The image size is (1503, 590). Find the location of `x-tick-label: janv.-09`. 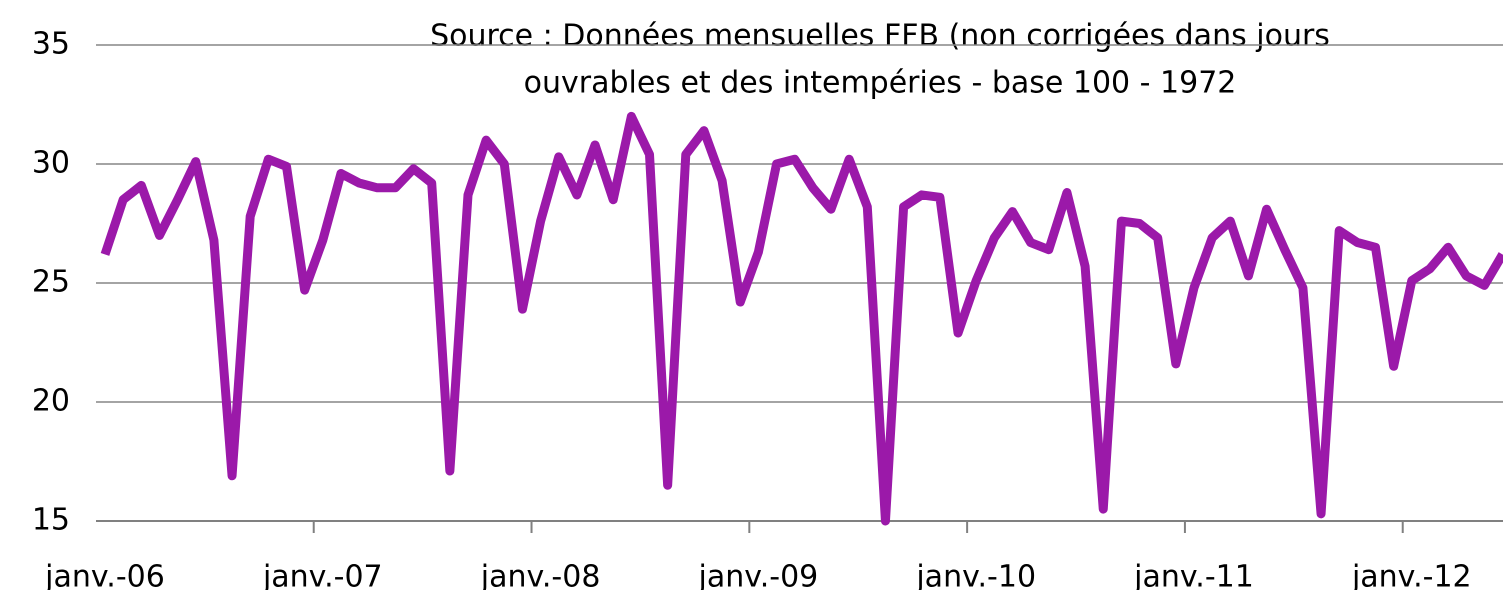

x-tick-label: janv.-09 is located at coordinates (758, 575).